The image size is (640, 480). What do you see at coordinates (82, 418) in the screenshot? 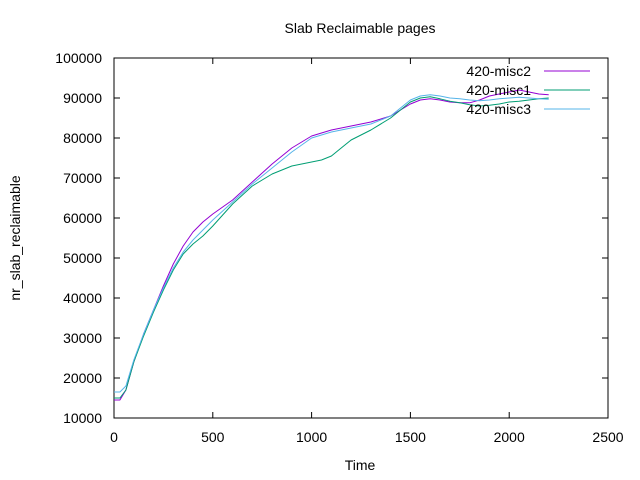
I see `y-tick-label: 10000` at bounding box center [82, 418].